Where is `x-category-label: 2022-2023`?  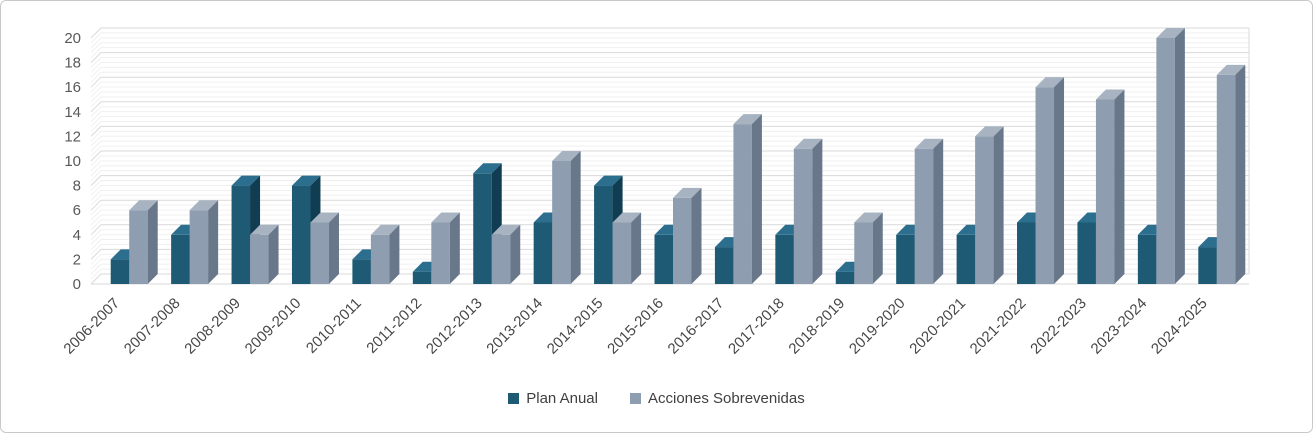
x-category-label: 2022-2023 is located at coordinates (1058, 326).